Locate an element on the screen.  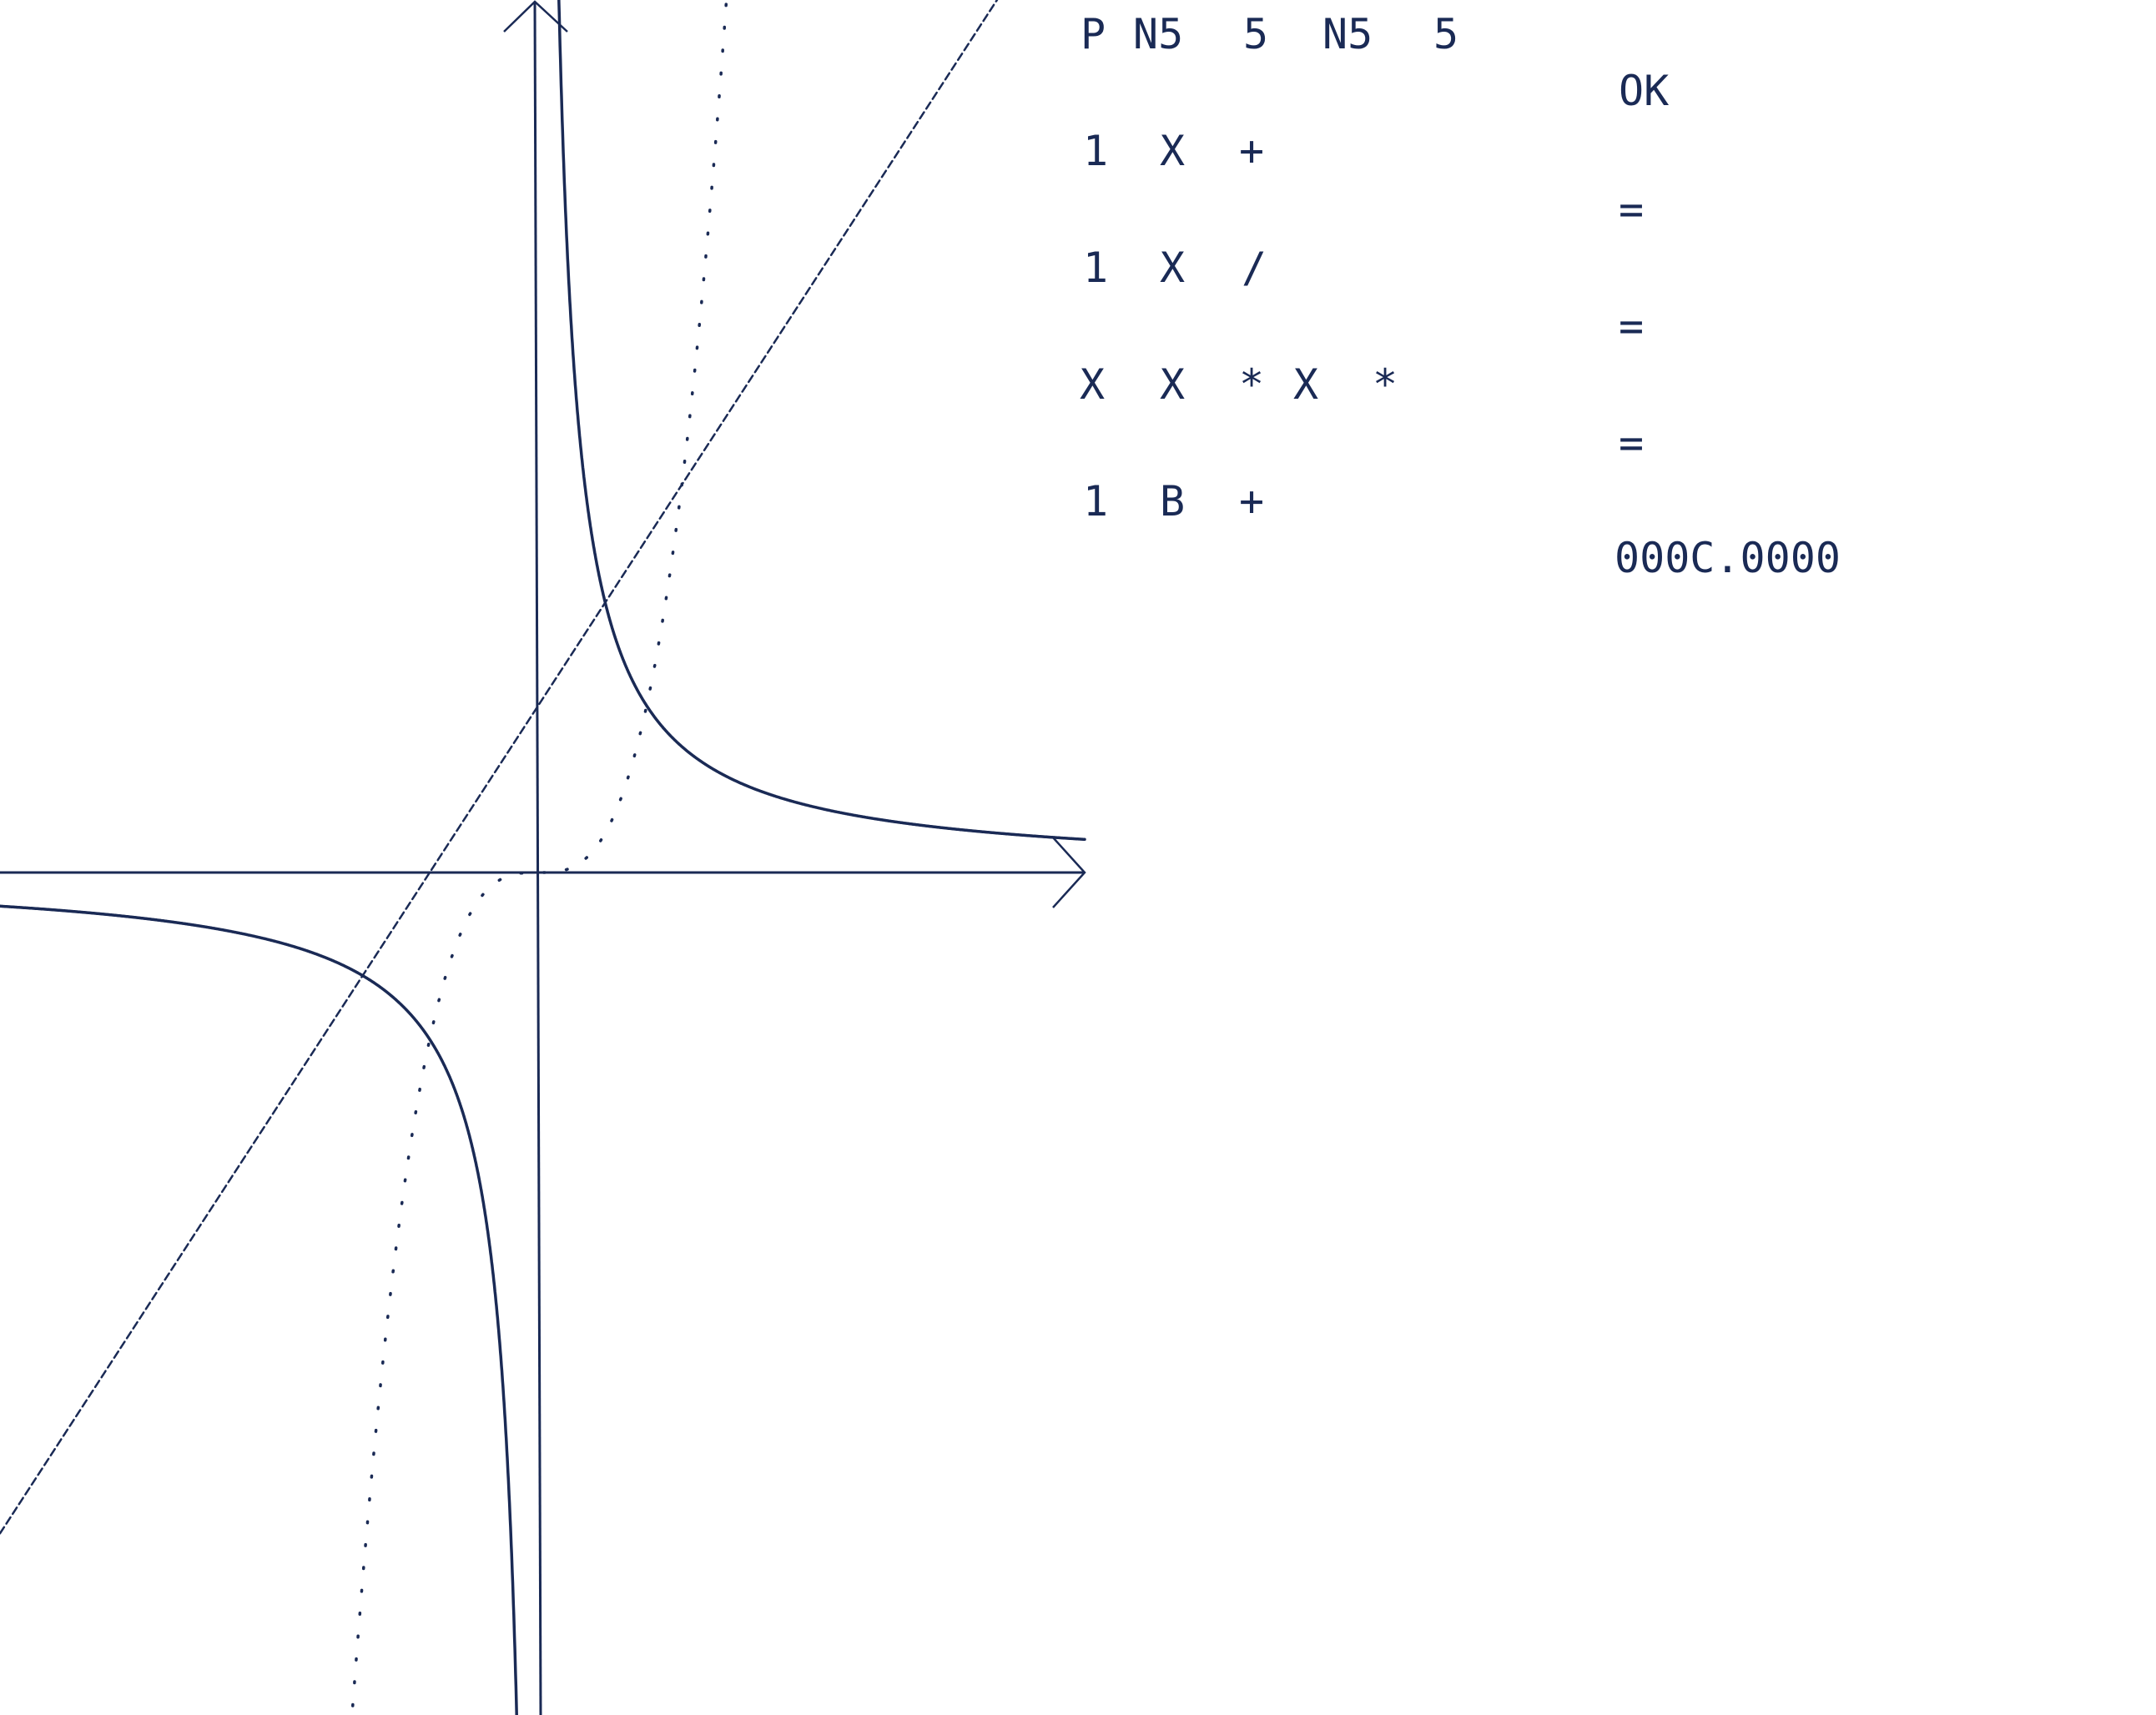
response-text: 000C.0000 is located at coordinates (1727, 558).